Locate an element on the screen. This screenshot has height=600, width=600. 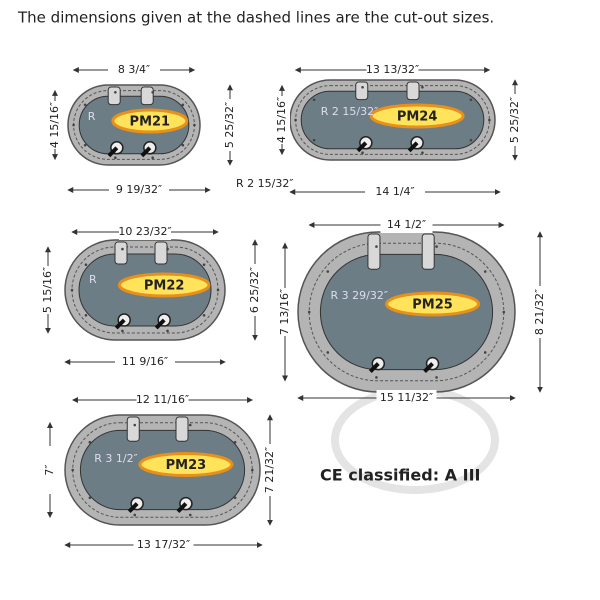
portlight: PM24 R 2 15/32″ is located at coordinates (392, 120).